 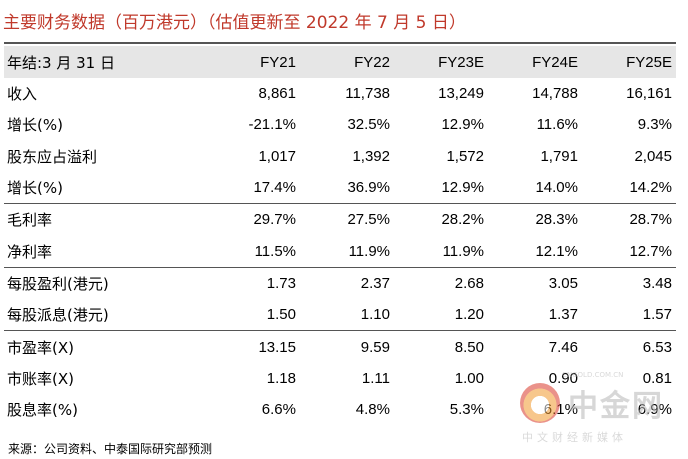 What do you see at coordinates (30, 251) in the screenshot?
I see `row-label: 净利率` at bounding box center [30, 251].